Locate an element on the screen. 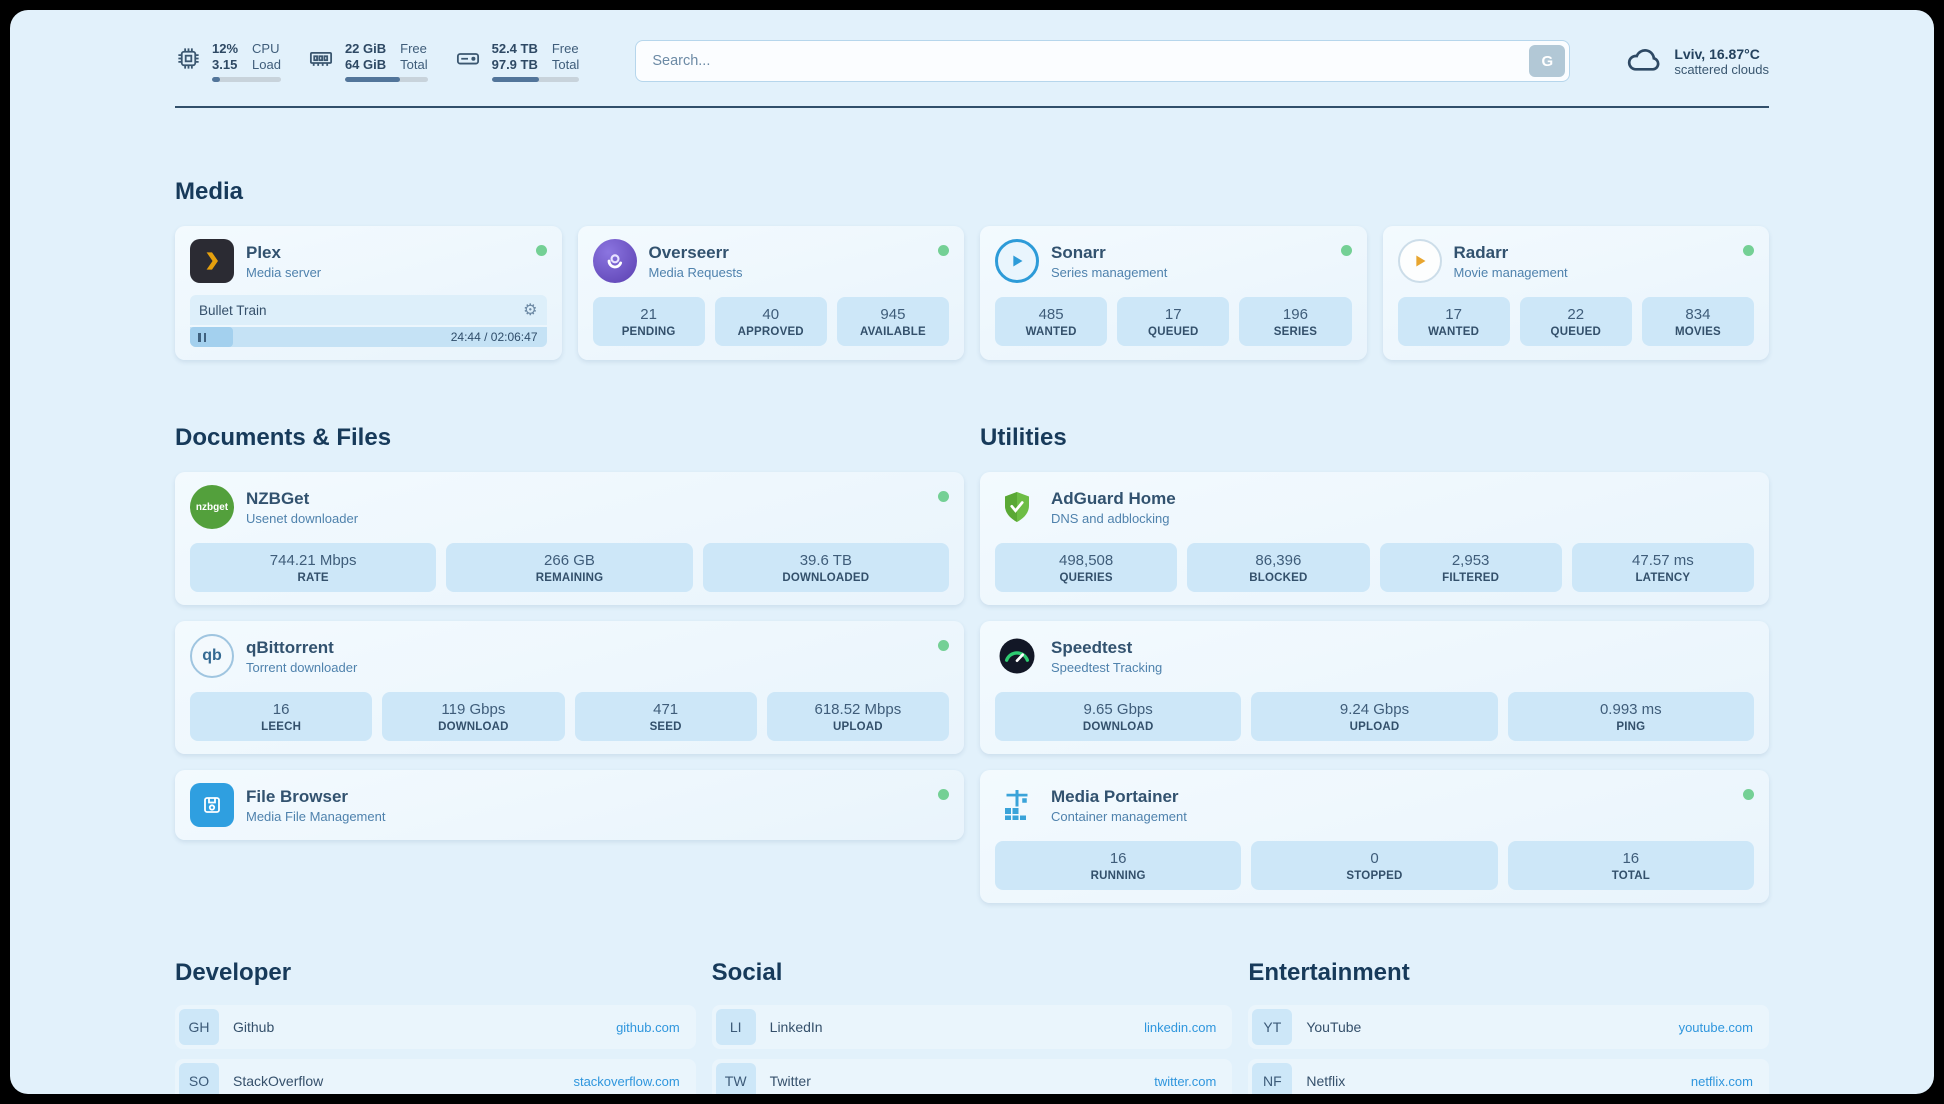 The image size is (1944, 1104). section-title-media: Media is located at coordinates (209, 191).